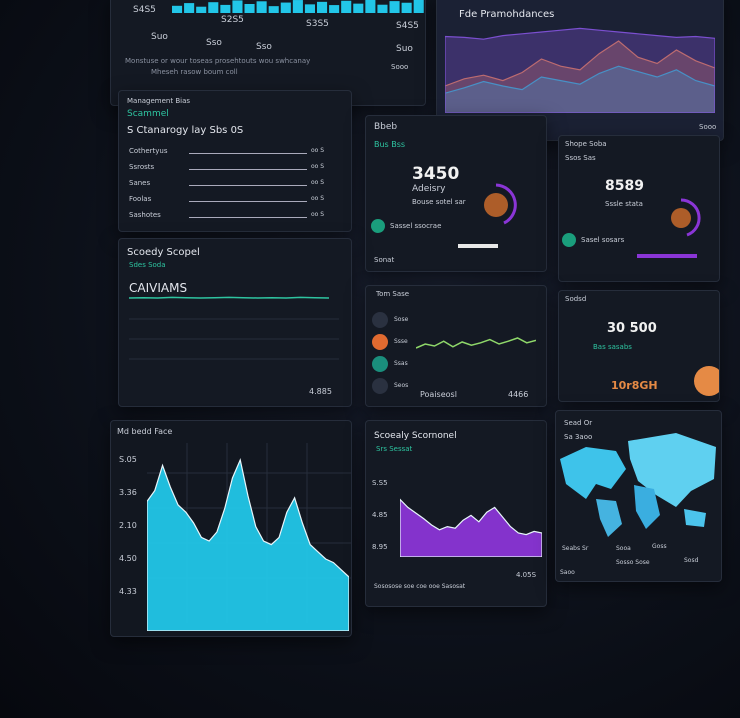 Image resolution: width=740 pixels, height=718 pixels. Describe the element at coordinates (639, 346) in the screenshot. I see `sales-panel: Sodsd 30 500 Bas sasabs 10r8GH` at that location.